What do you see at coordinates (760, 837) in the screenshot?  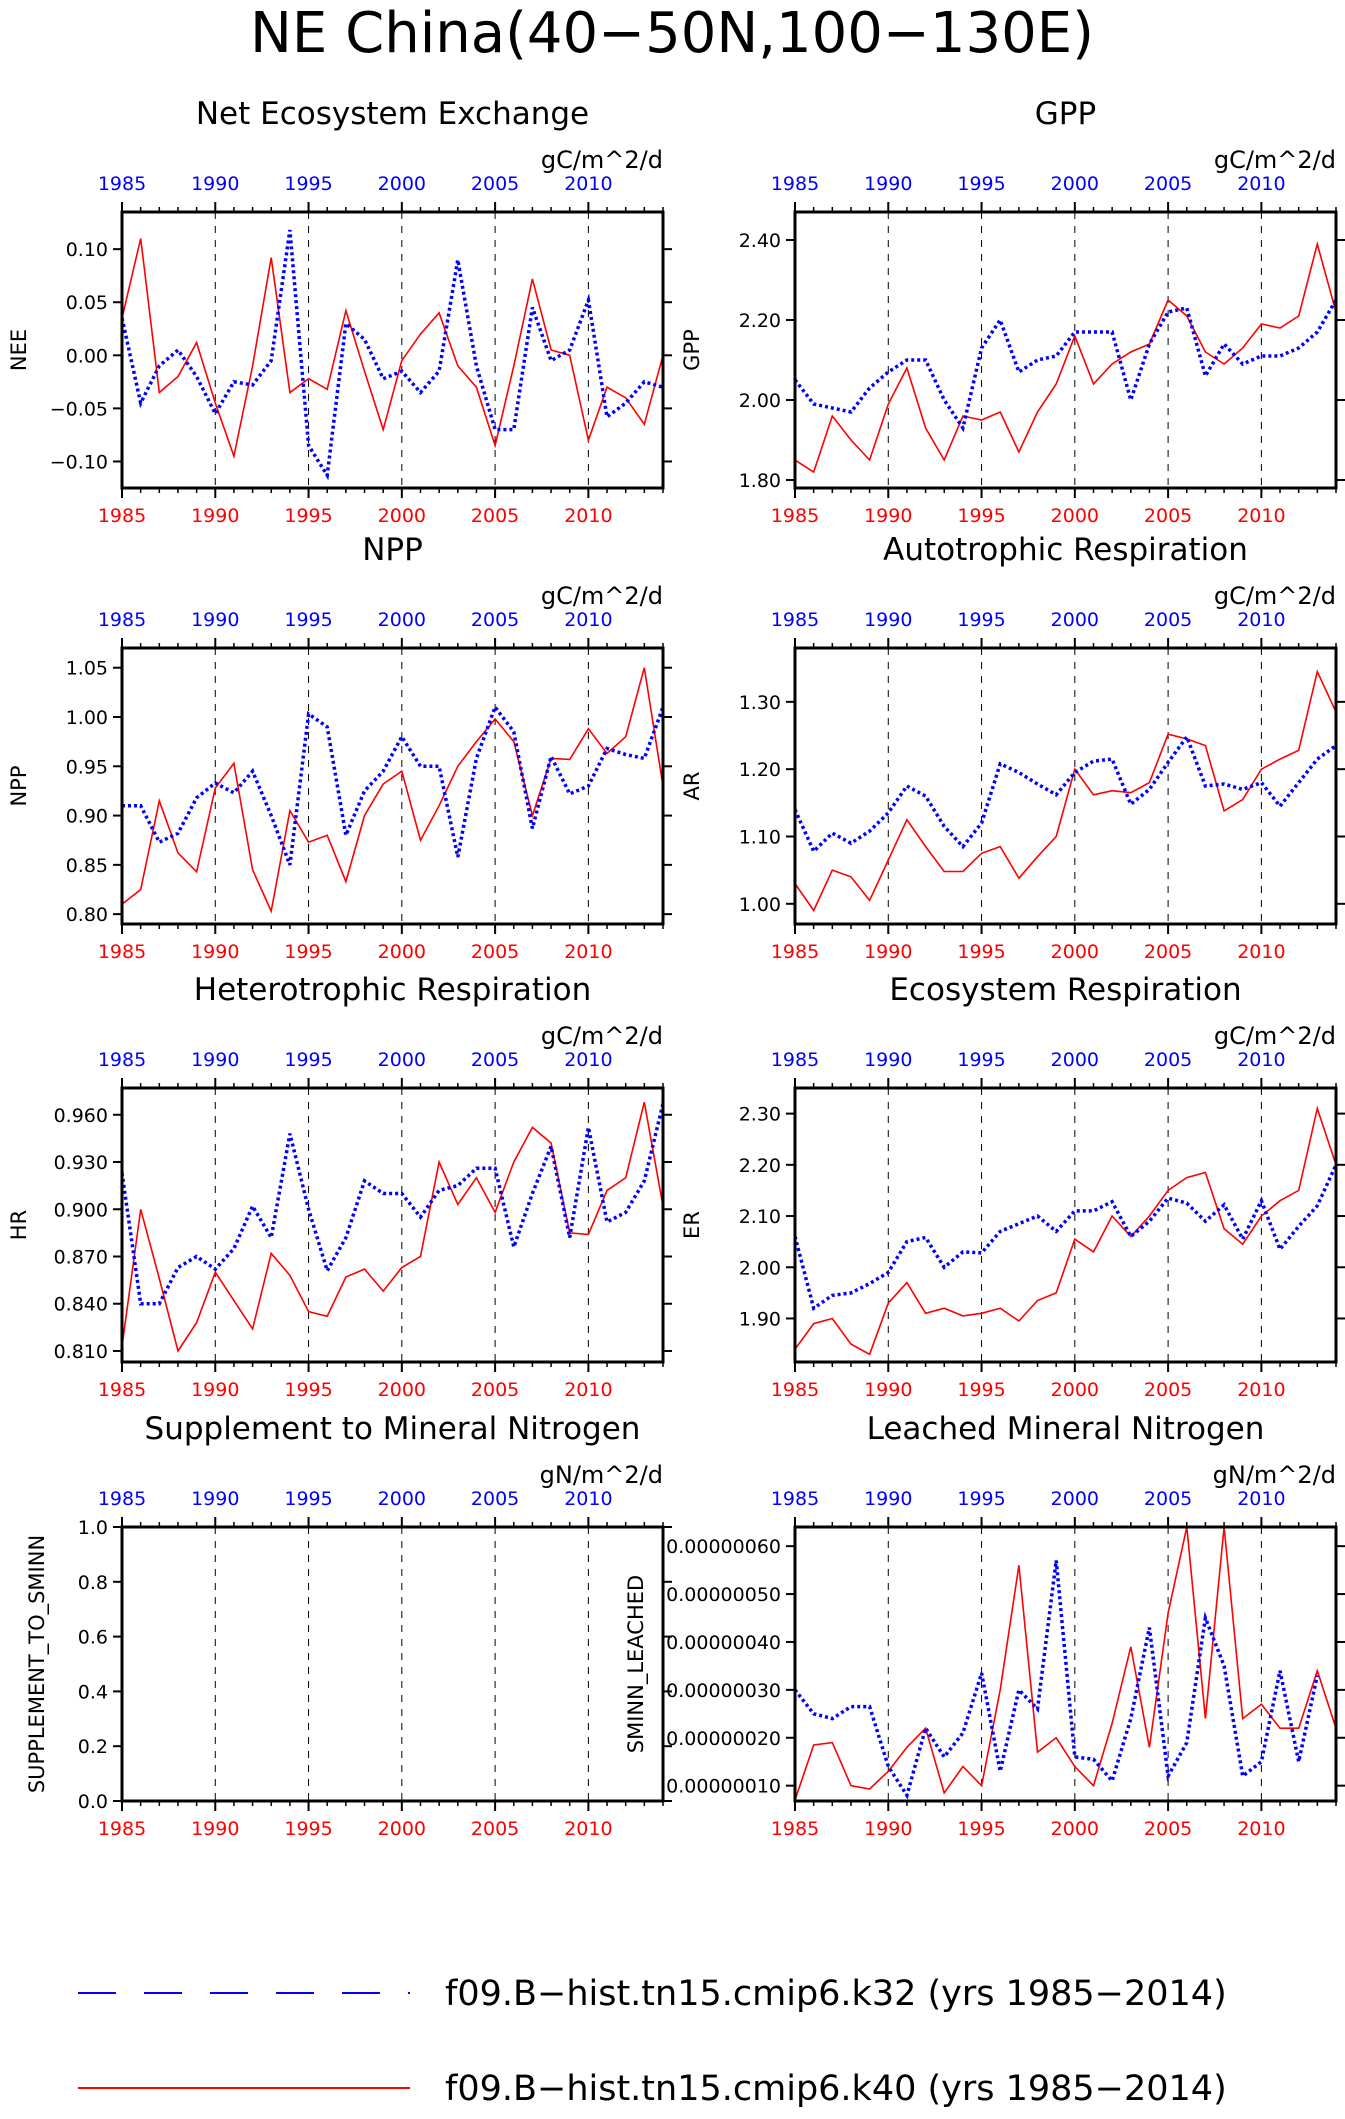 I see `y-tick-label: 1.10` at bounding box center [760, 837].